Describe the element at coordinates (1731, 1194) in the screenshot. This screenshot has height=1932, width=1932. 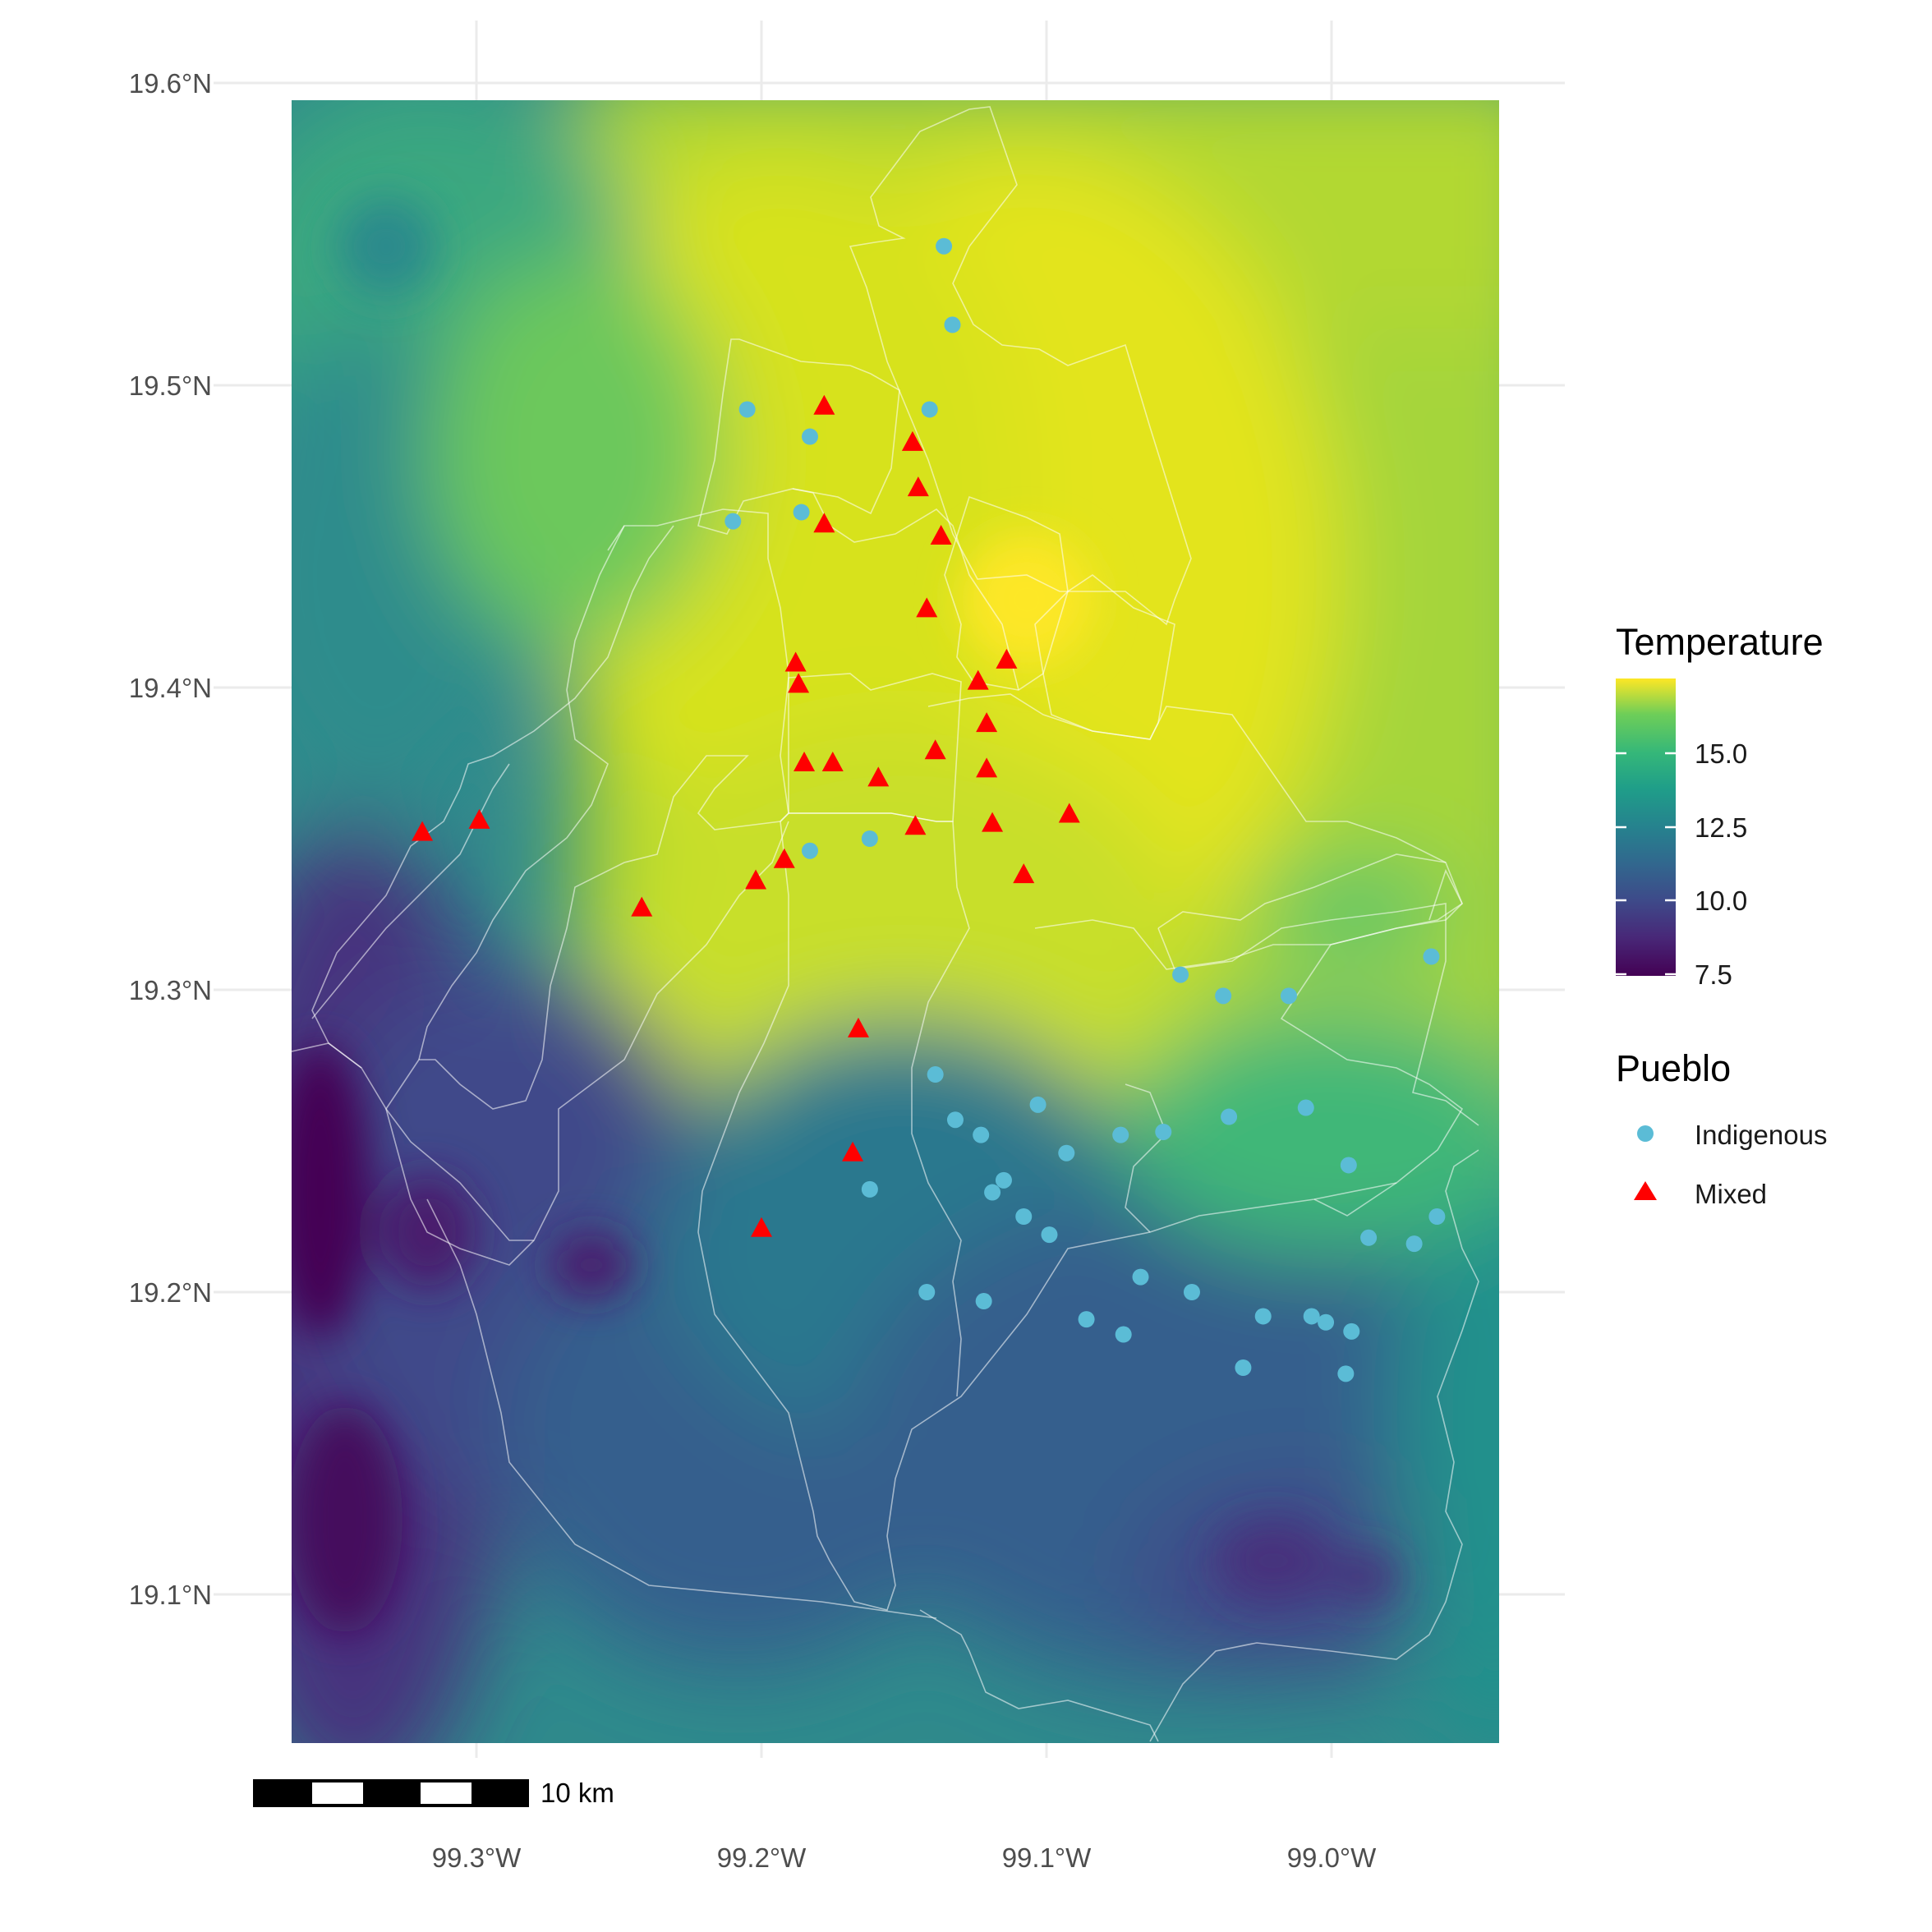
I see `mixed-legend-label: Mixed` at that location.